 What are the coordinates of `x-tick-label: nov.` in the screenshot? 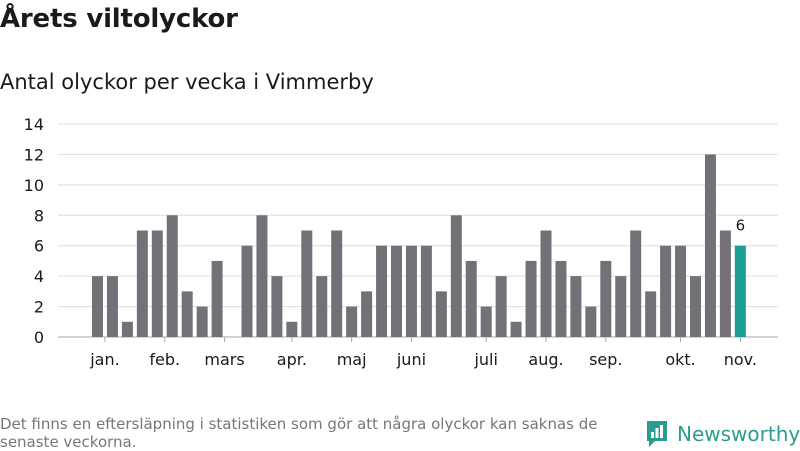 It's located at (740, 359).